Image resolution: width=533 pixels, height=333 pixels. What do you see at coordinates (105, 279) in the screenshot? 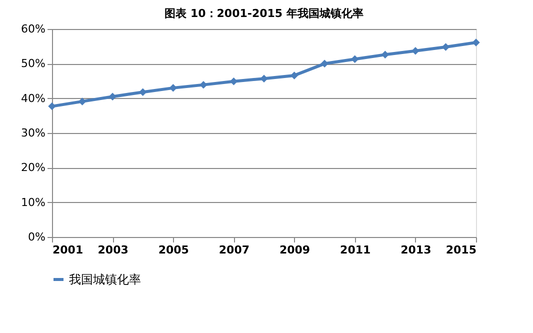
I see `legend-label: 我国城镇化率` at bounding box center [105, 279].